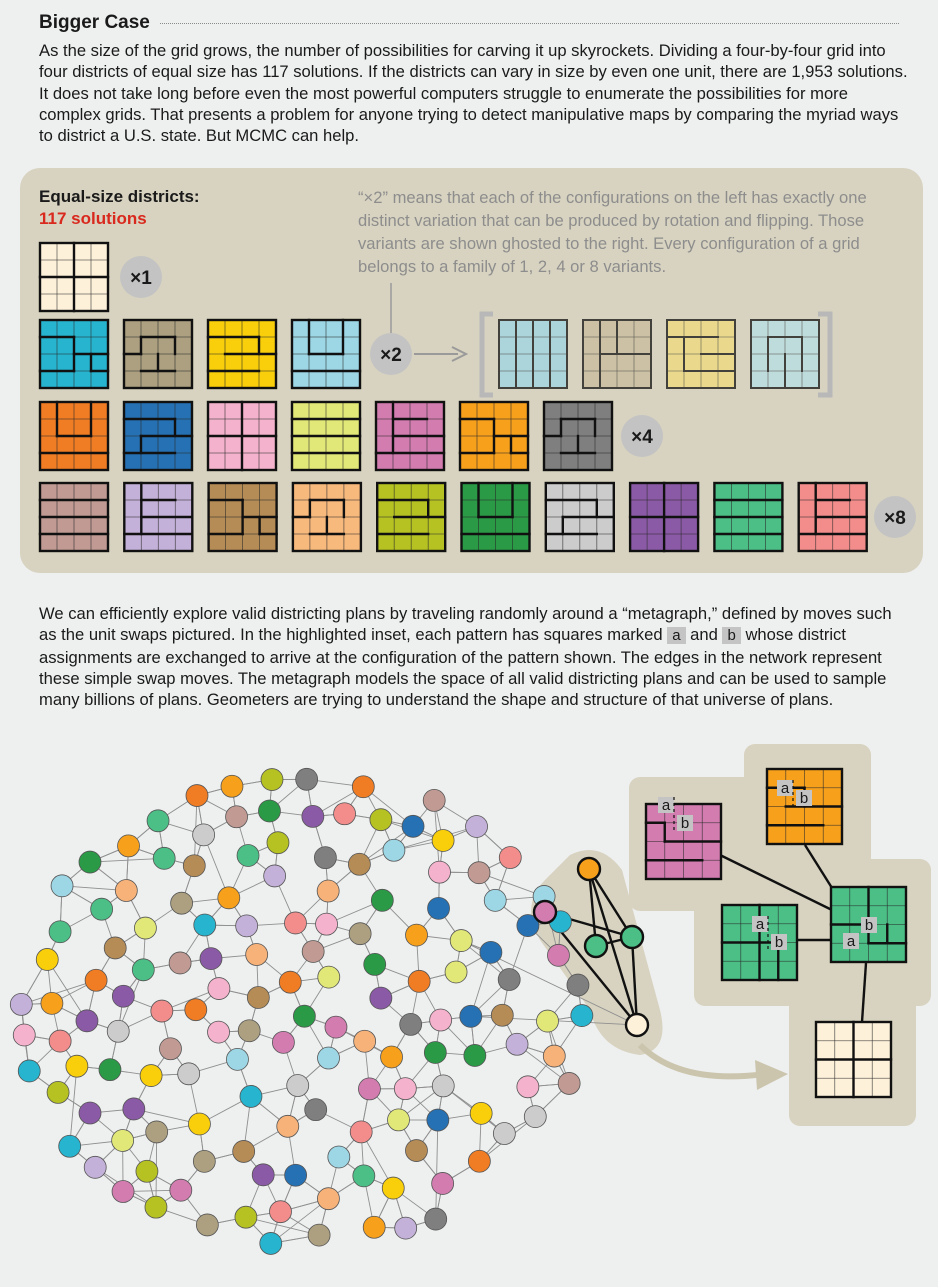  I want to click on inset-arrow, so click(701, 1061).